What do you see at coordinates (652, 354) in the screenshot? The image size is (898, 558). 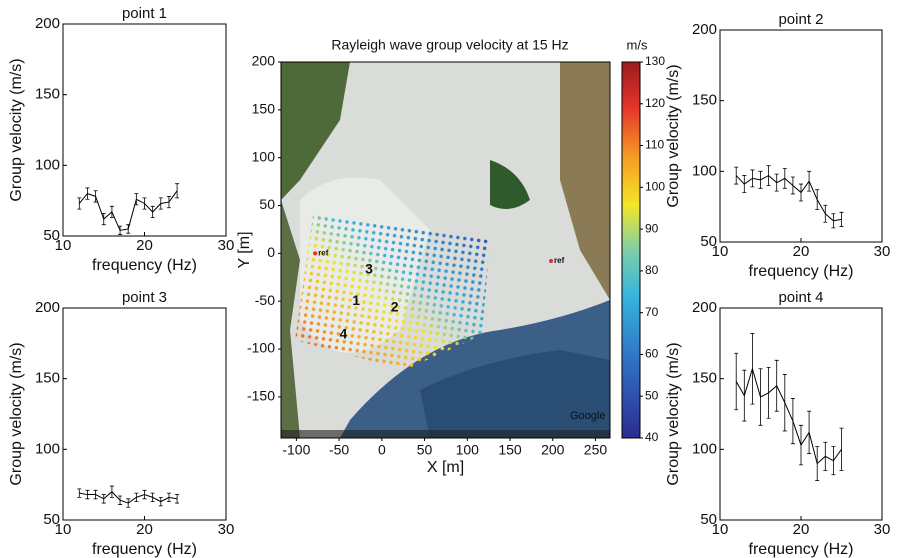 I see `colorbar-tick-label: 60` at bounding box center [652, 354].